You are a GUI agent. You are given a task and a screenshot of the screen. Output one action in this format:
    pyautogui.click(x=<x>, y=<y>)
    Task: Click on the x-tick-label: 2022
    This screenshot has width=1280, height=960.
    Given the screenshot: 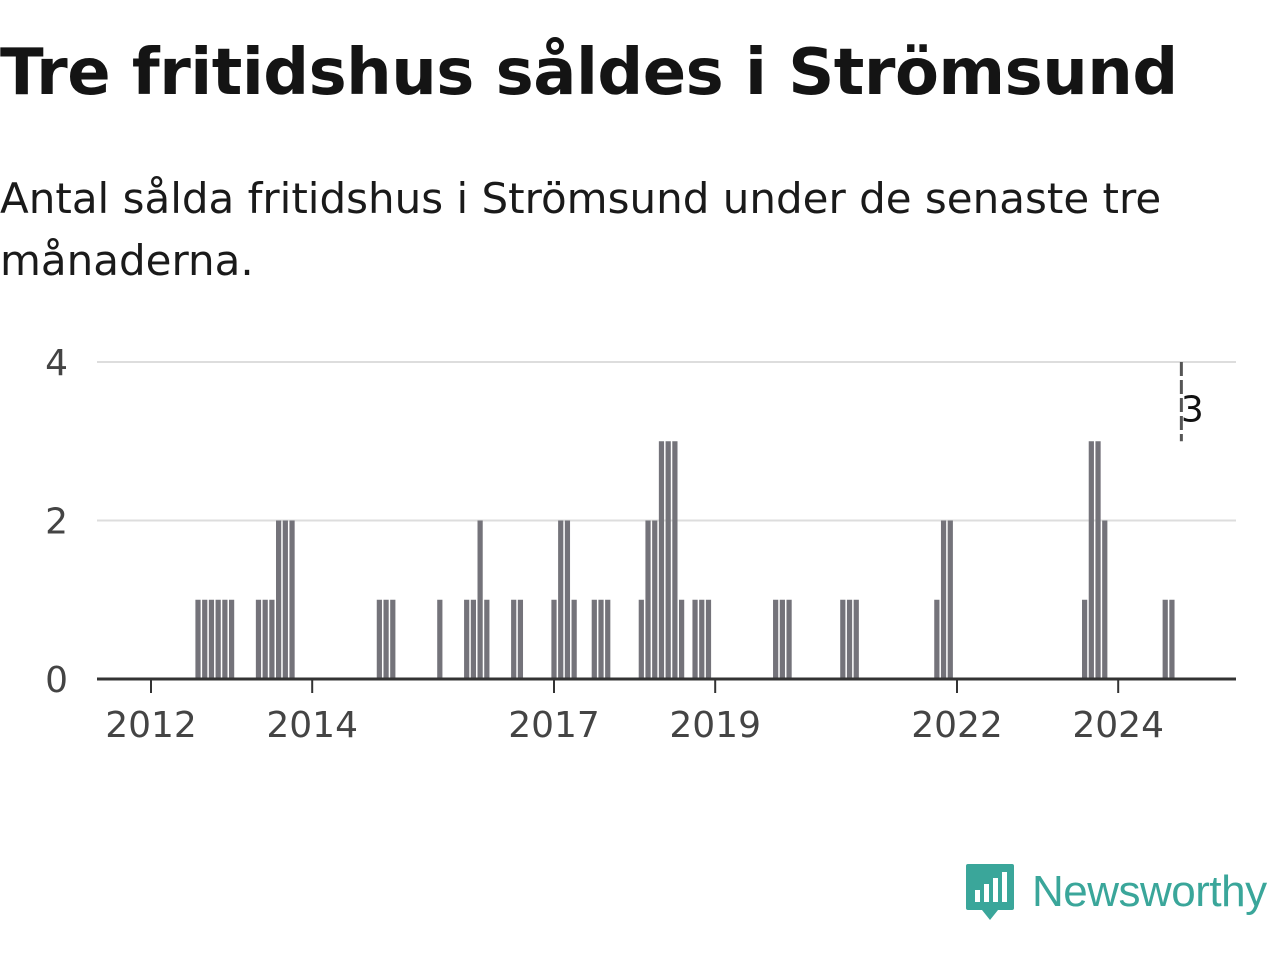 What is the action you would take?
    pyautogui.click(x=957, y=725)
    